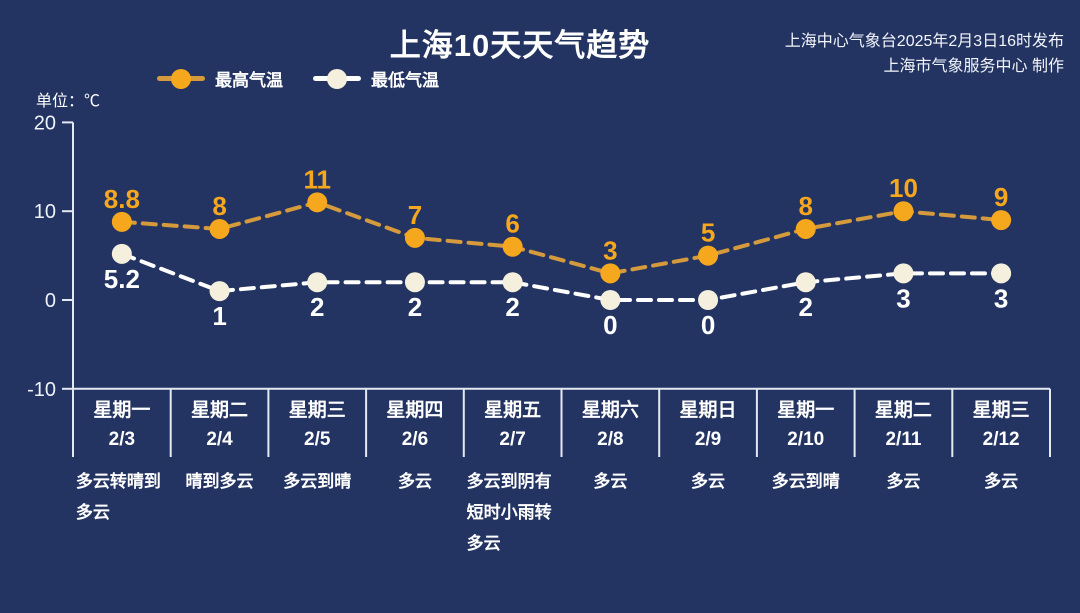 The width and height of the screenshot is (1080, 613). I want to click on high-temp-value: 8.8, so click(122, 199).